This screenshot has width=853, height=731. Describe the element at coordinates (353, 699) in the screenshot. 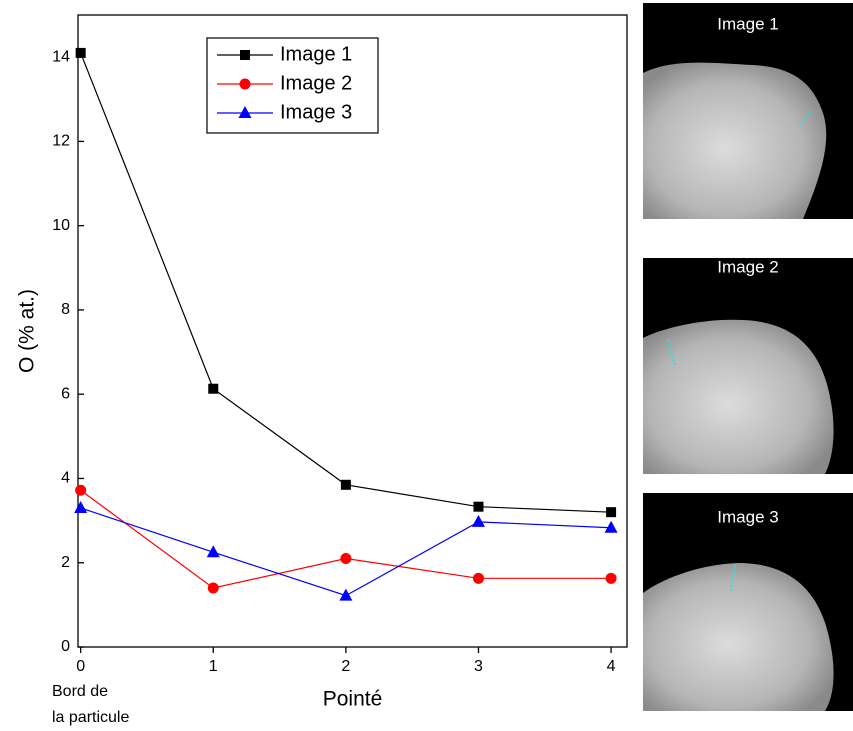

I see `x-axis-label: Pointé` at that location.